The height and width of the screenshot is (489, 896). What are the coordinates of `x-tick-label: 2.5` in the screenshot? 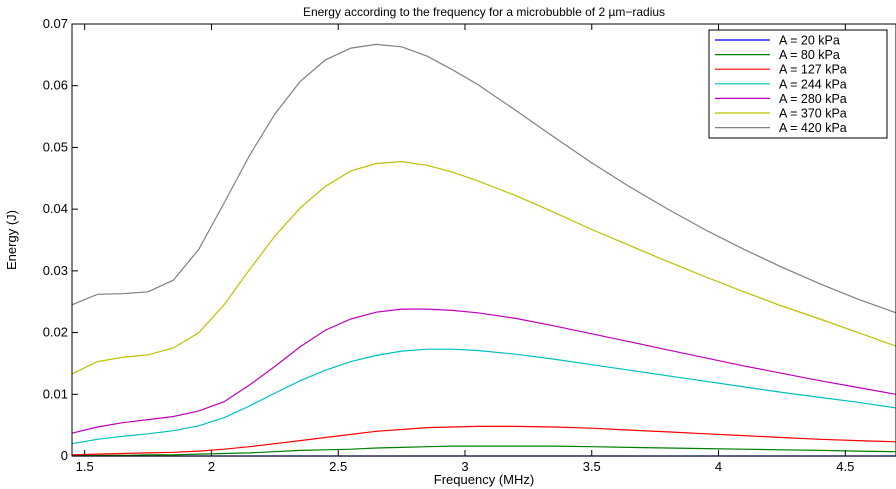 It's located at (338, 466).